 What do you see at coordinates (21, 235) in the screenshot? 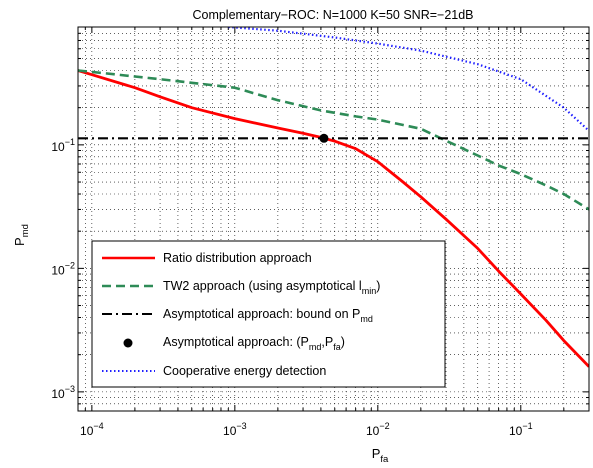
I see `y-axis-label: Pmd` at bounding box center [21, 235].